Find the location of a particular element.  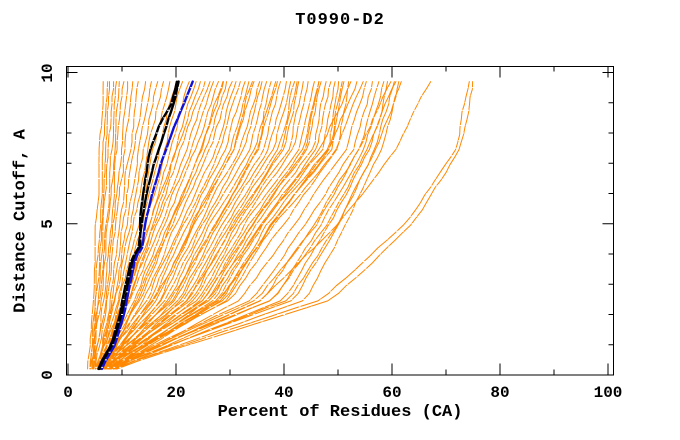

x-tick-label: 40 is located at coordinates (284, 393).